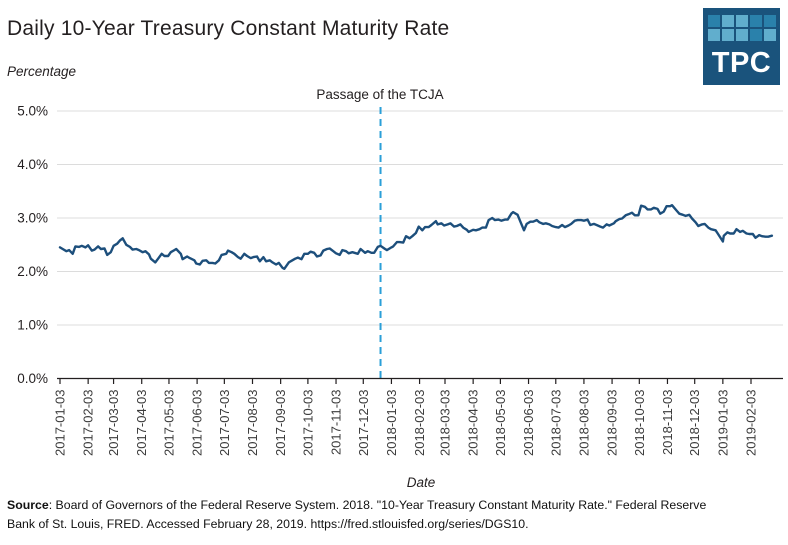 This screenshot has height=545, width=788. I want to click on x-tick-label: 2018-08-03, so click(583, 423).